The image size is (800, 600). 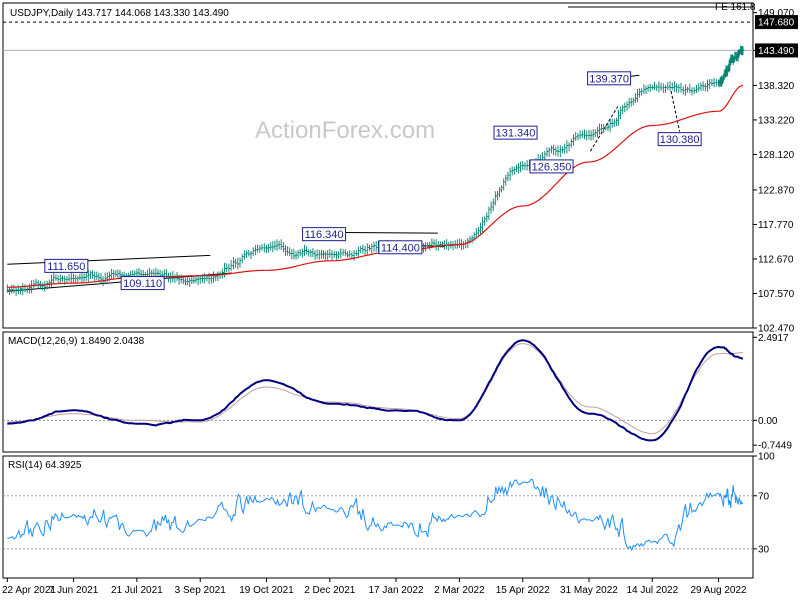 What do you see at coordinates (776, 120) in the screenshot?
I see `price-y-tick-label: 133.220` at bounding box center [776, 120].